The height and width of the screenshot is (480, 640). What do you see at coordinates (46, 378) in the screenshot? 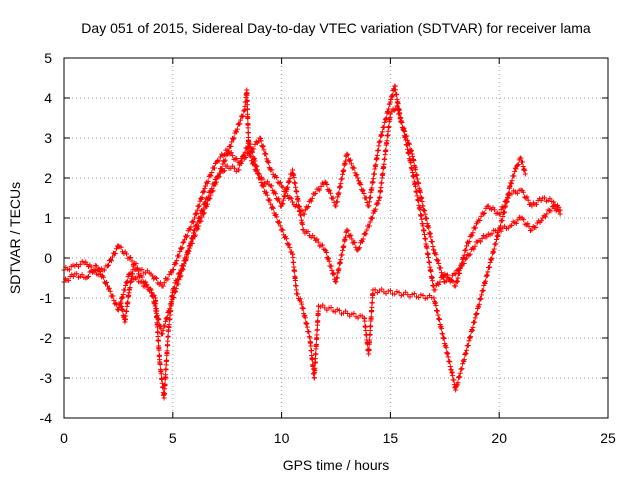
I see `y-tick-label: -3` at bounding box center [46, 378].